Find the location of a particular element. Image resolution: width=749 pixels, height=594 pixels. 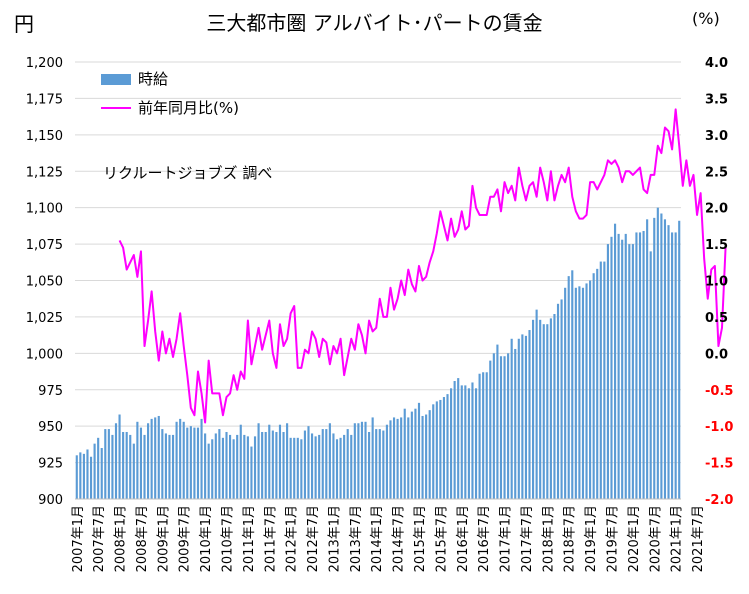

x-tick-label: 2012年1月 is located at coordinates (292, 538).